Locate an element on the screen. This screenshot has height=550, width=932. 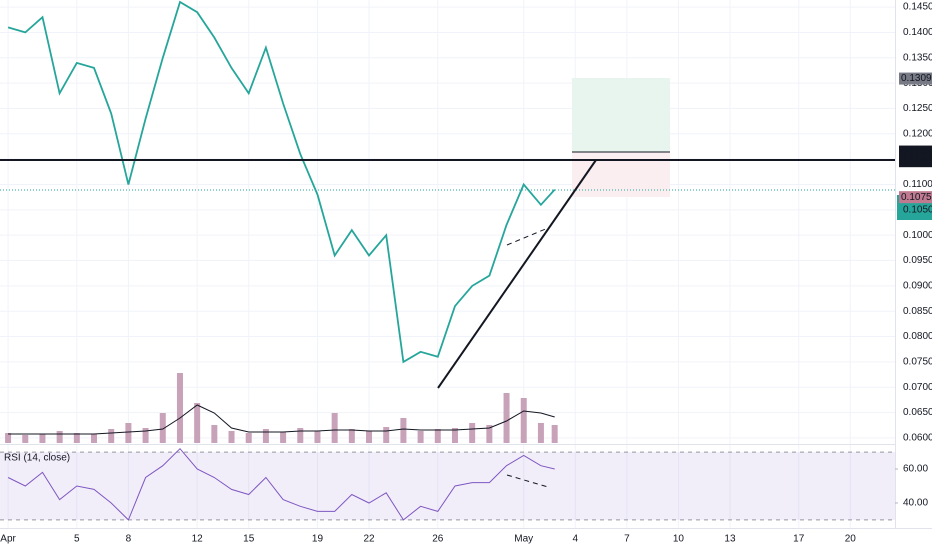
x-tick-label: 12 is located at coordinates (198, 539).